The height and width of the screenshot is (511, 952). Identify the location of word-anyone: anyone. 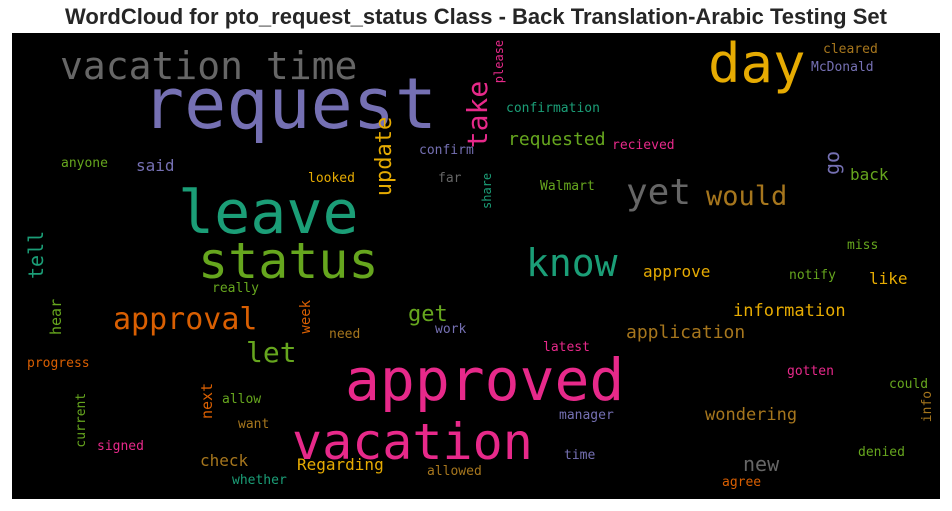
(84, 163).